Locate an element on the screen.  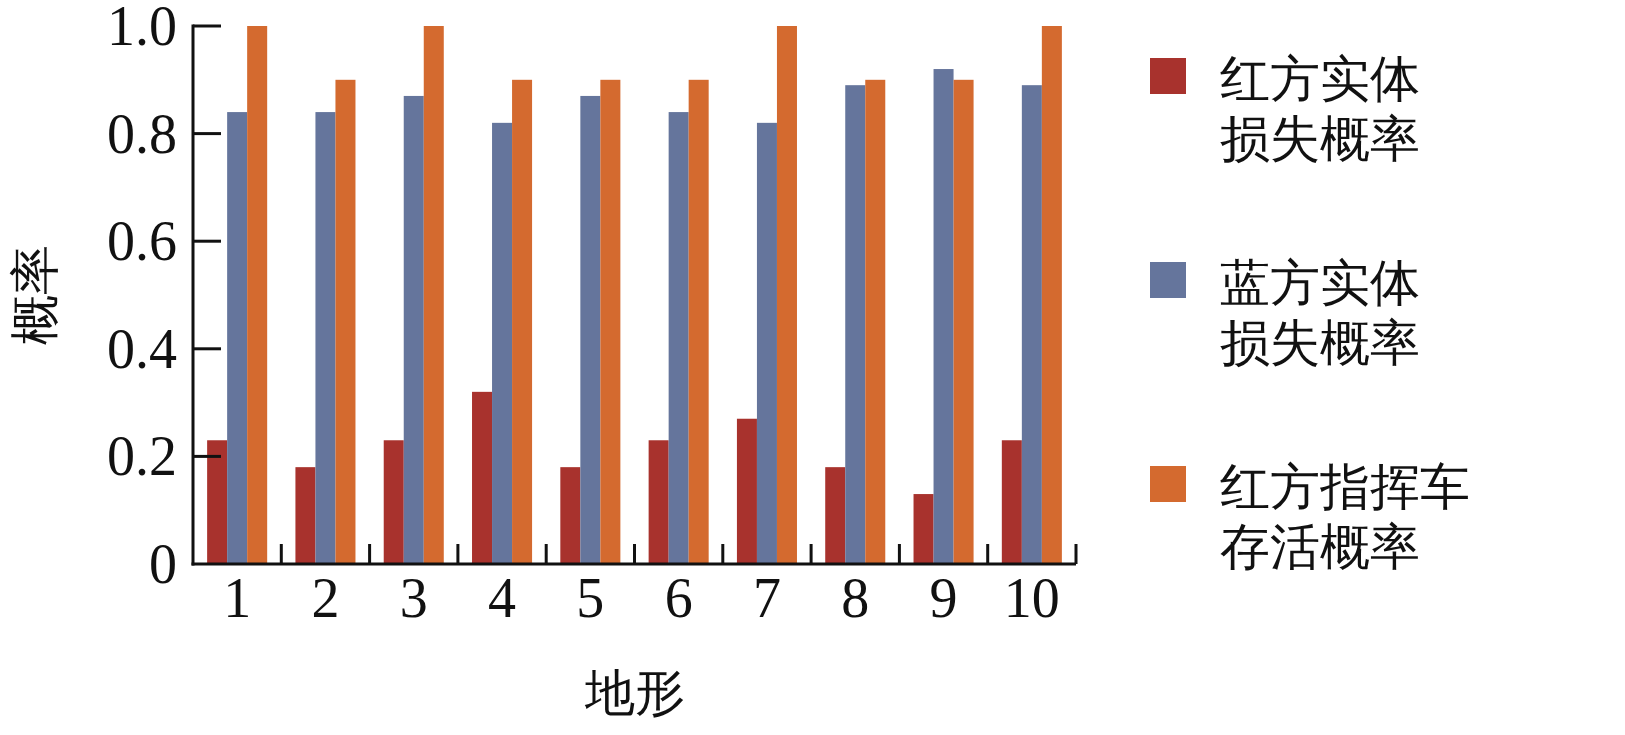
x-tick-label: 3 is located at coordinates (413, 598).